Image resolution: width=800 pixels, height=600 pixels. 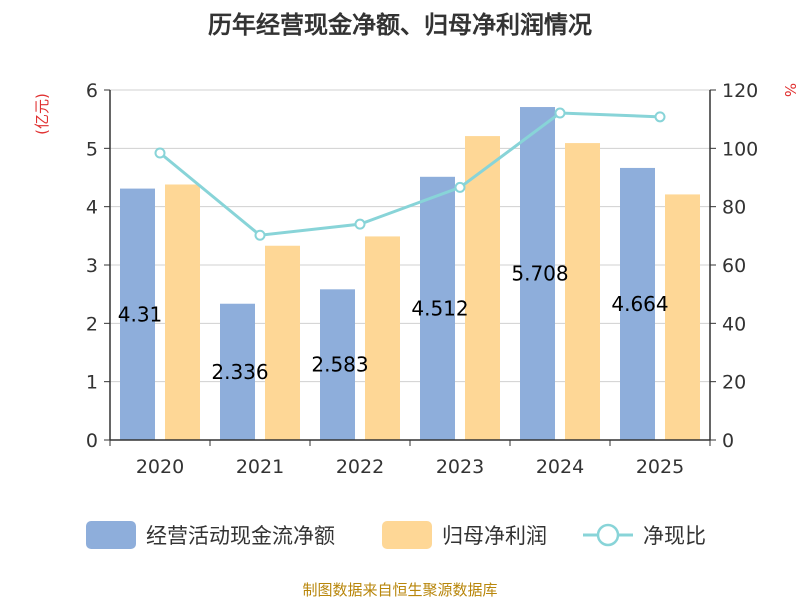 I want to click on right-axis-unit: %, so click(x=790, y=90).